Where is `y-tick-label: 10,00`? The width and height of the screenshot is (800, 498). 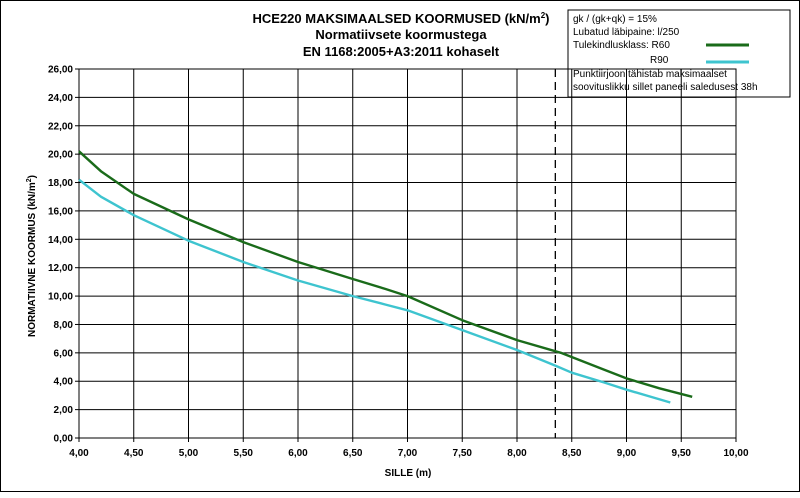 y-tick-label: 10,00 is located at coordinates (60, 297).